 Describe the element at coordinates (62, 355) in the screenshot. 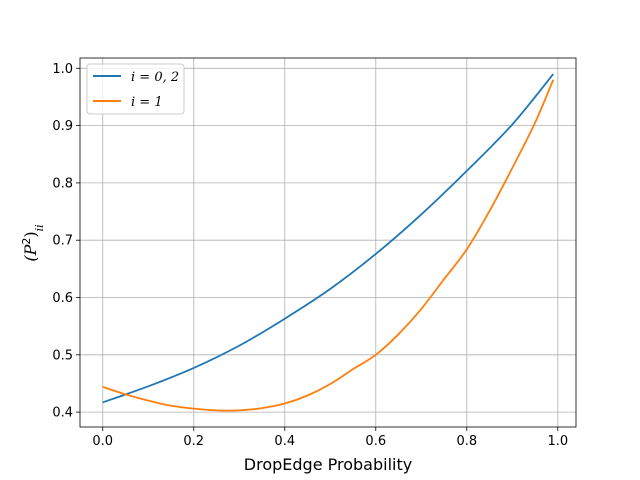

I see `y-tick-label: 0.5` at that location.